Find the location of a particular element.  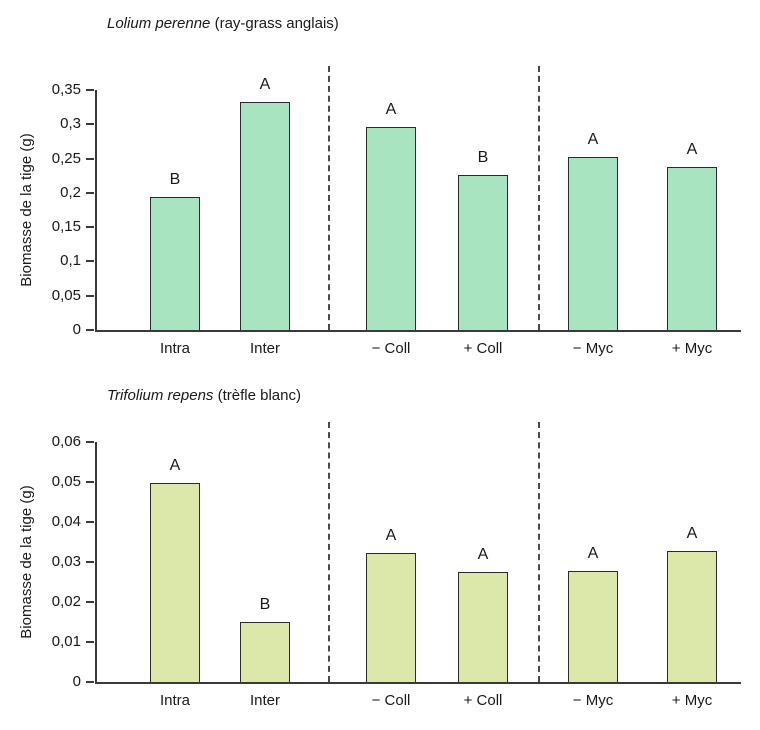

y-tick-label: 0,03 is located at coordinates (66, 561).